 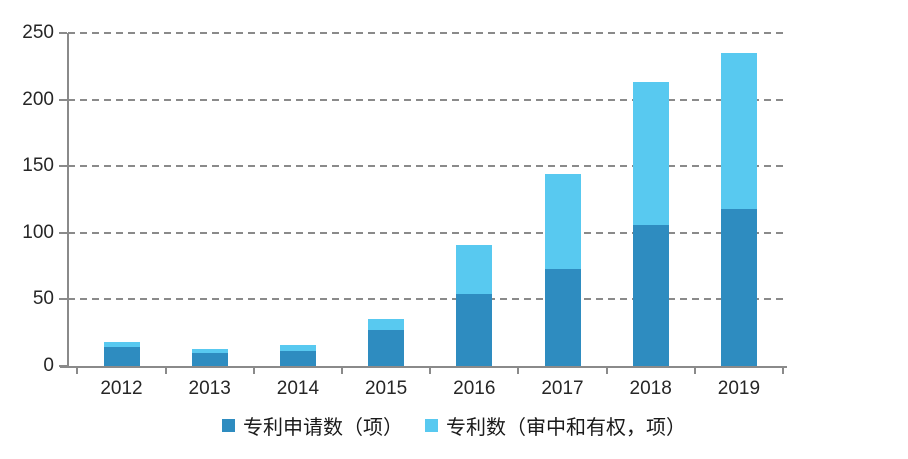 I want to click on x-axis-category-label: 2016, so click(x=474, y=388).